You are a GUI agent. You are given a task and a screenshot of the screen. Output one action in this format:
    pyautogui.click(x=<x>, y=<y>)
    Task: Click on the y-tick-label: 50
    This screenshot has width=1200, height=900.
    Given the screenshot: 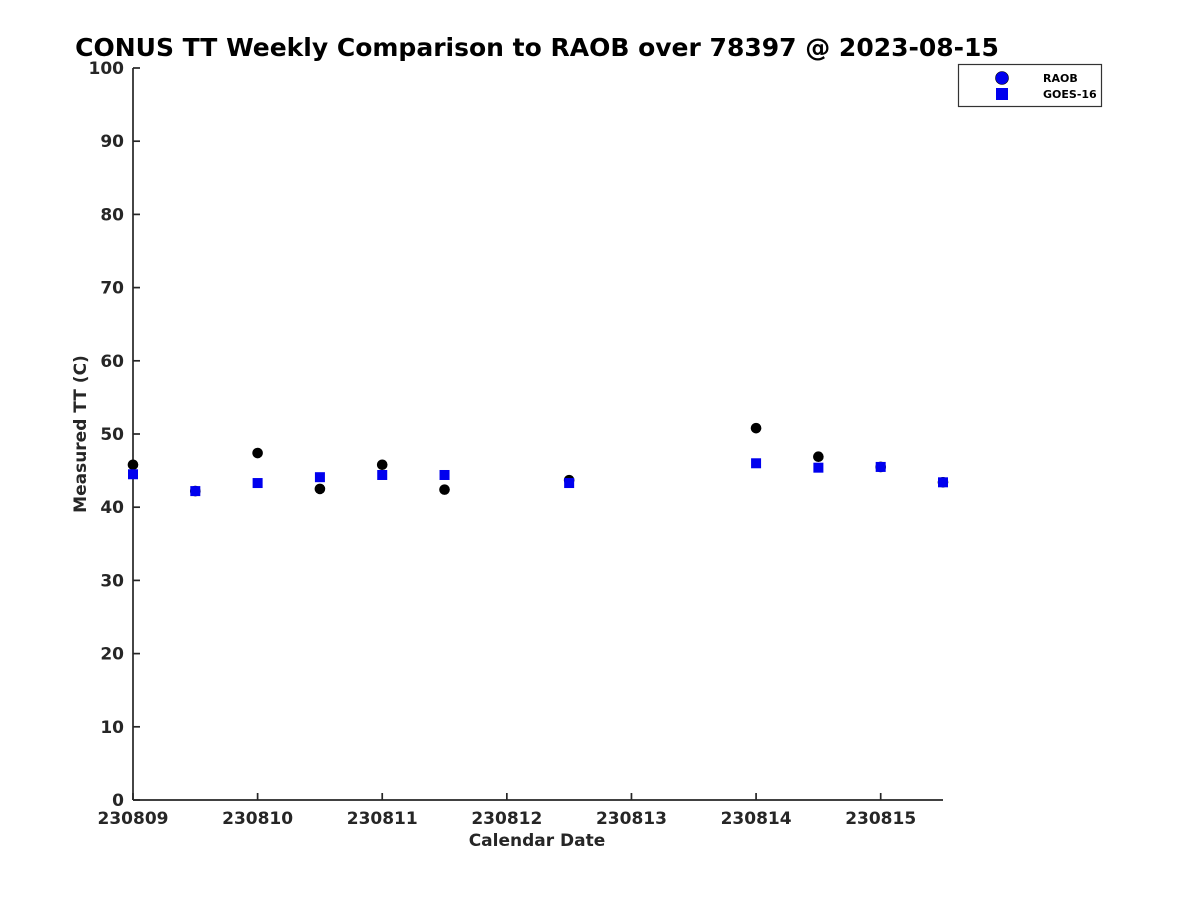 What is the action you would take?
    pyautogui.click(x=112, y=435)
    